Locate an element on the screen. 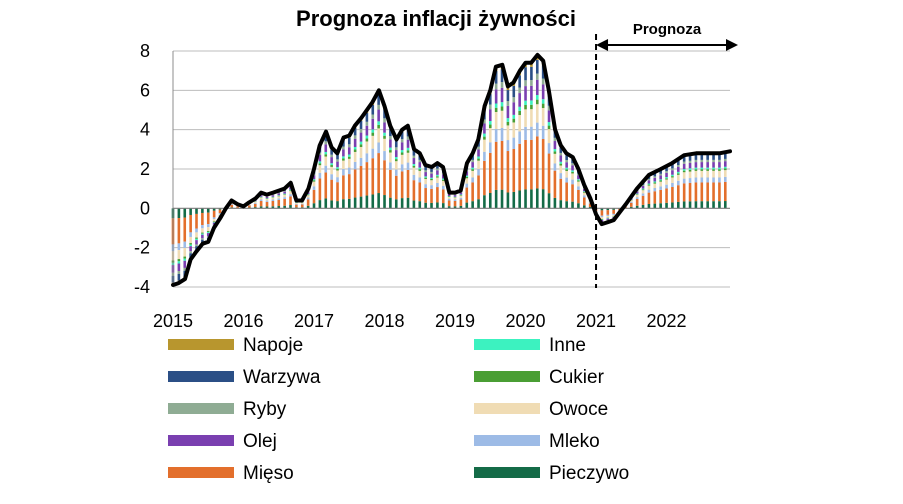  legend-label: Owoce is located at coordinates (578, 409).